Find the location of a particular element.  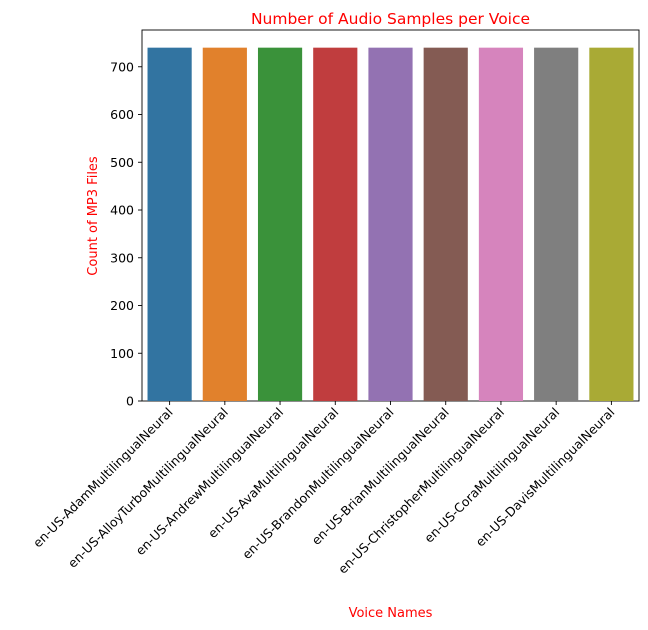

x-axis-title: Voice Names is located at coordinates (391, 613).